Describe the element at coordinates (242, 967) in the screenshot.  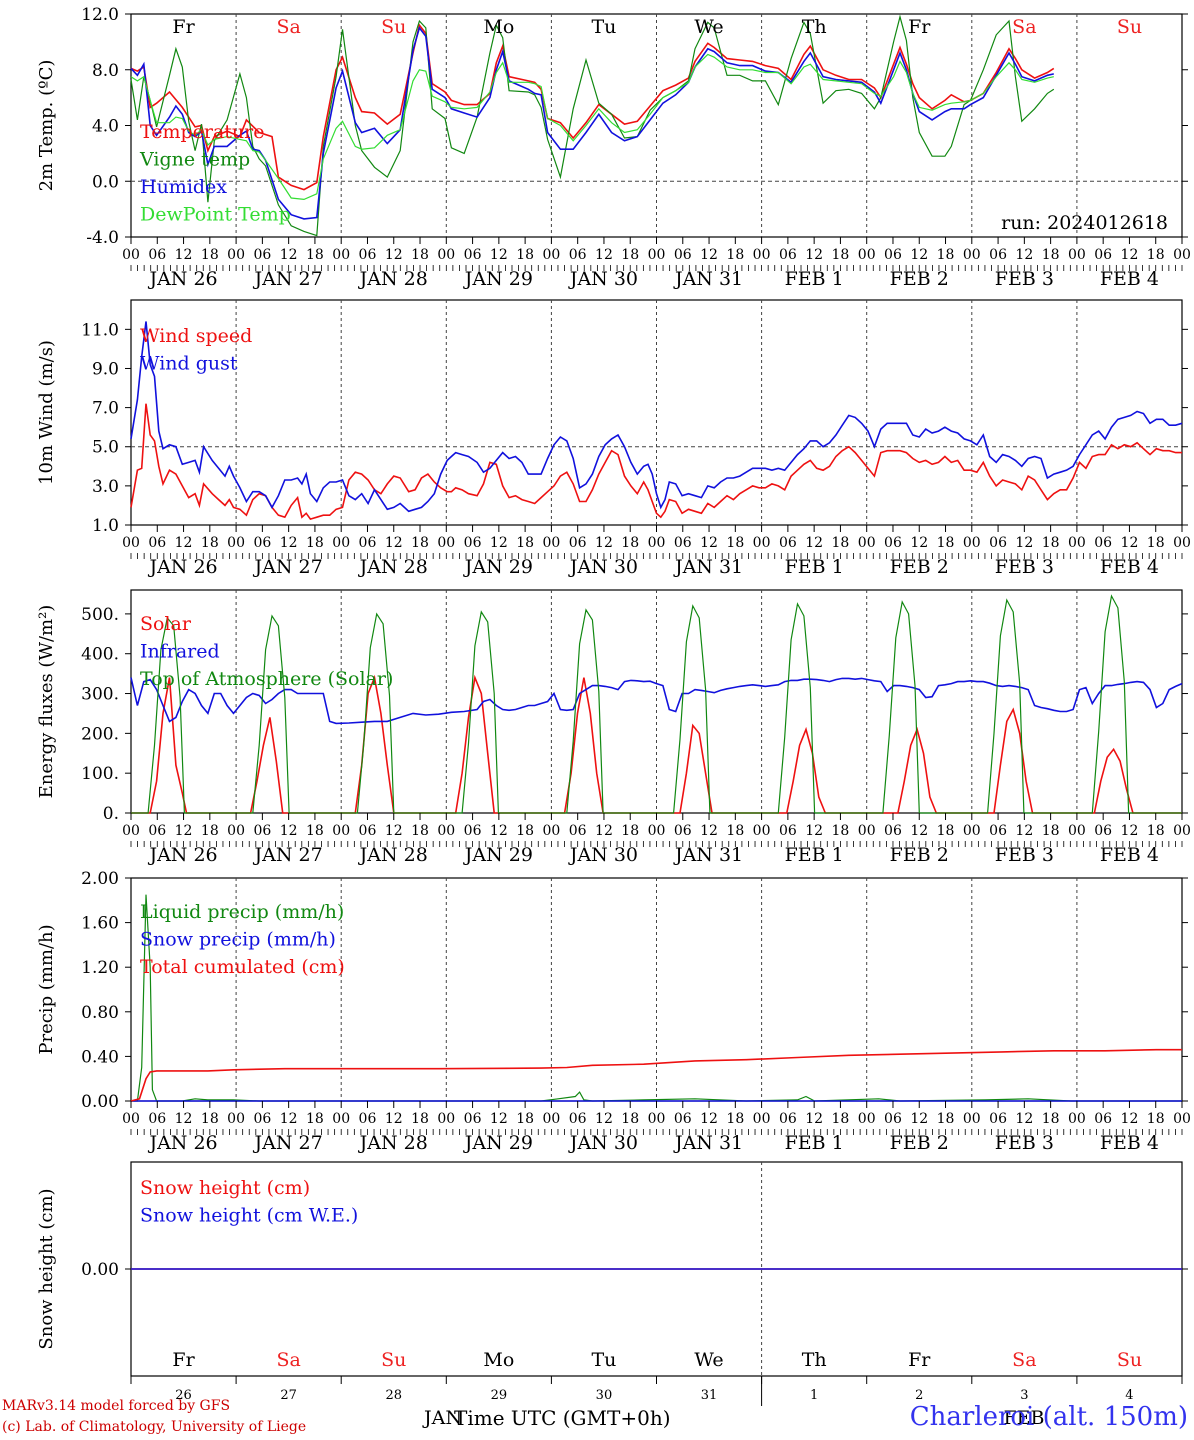
I see `legend-entry: Total cumulated (cm)` at that location.